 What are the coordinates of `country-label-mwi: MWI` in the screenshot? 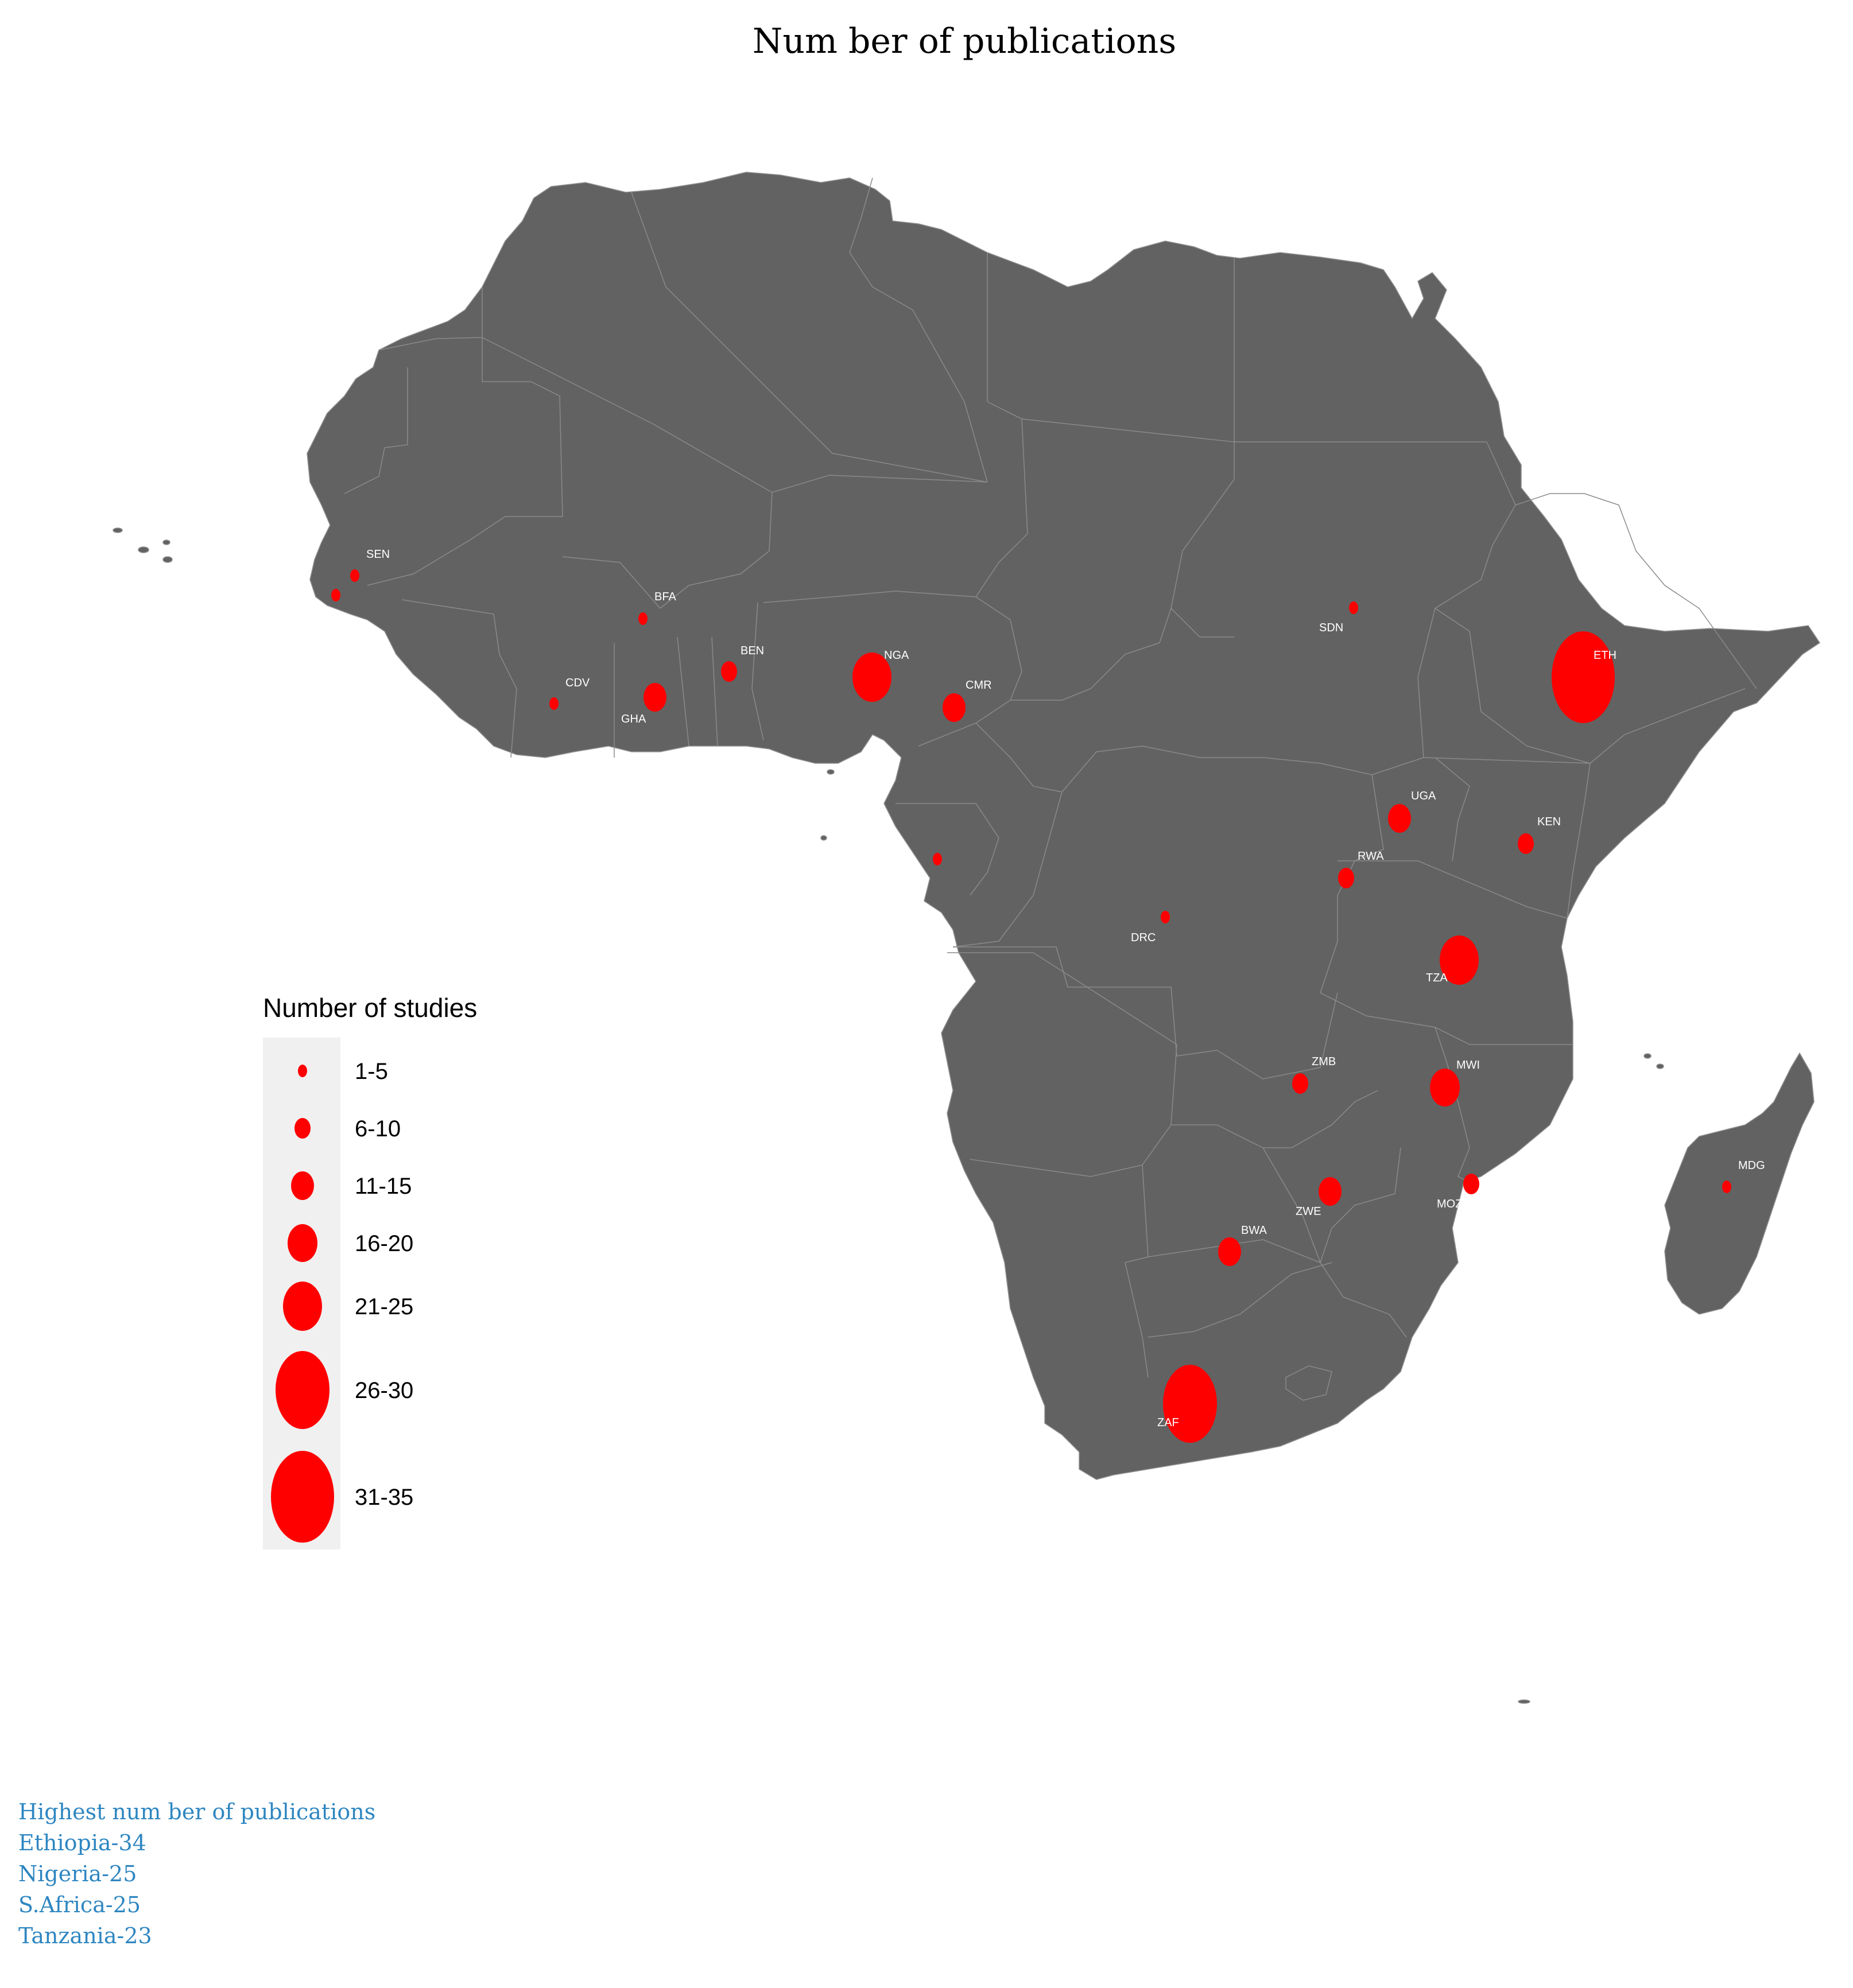 It's located at (1468, 1065).